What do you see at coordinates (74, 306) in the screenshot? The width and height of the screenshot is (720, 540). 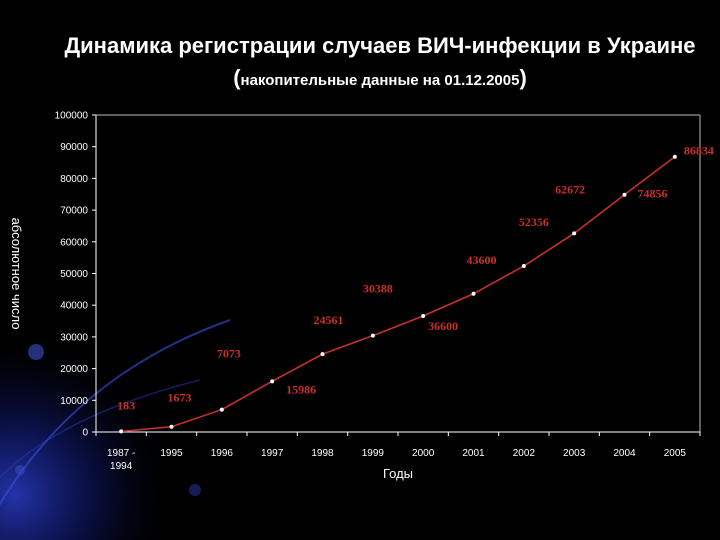 I see `y-tick-label: 40000` at bounding box center [74, 306].